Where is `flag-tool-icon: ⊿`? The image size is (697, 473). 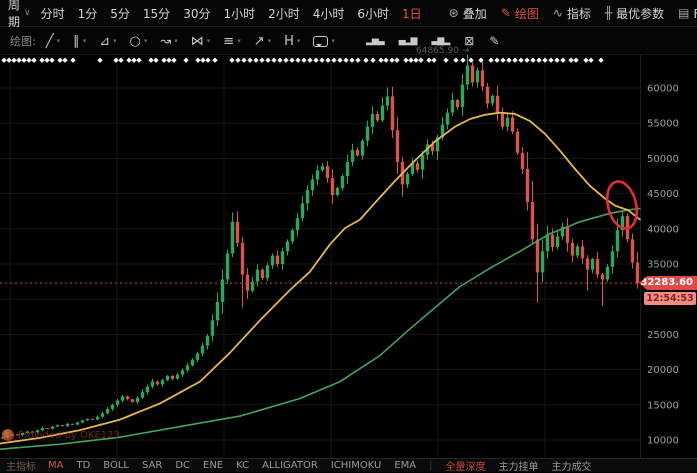 flag-tool-icon: ⊿ is located at coordinates (104, 41).